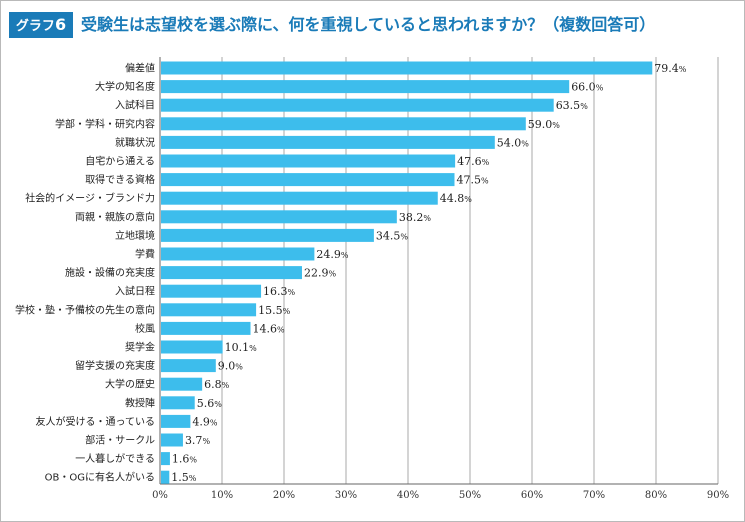 The height and width of the screenshot is (522, 745). Describe the element at coordinates (456, 198) in the screenshot. I see `value-label: 44.8%` at that location.